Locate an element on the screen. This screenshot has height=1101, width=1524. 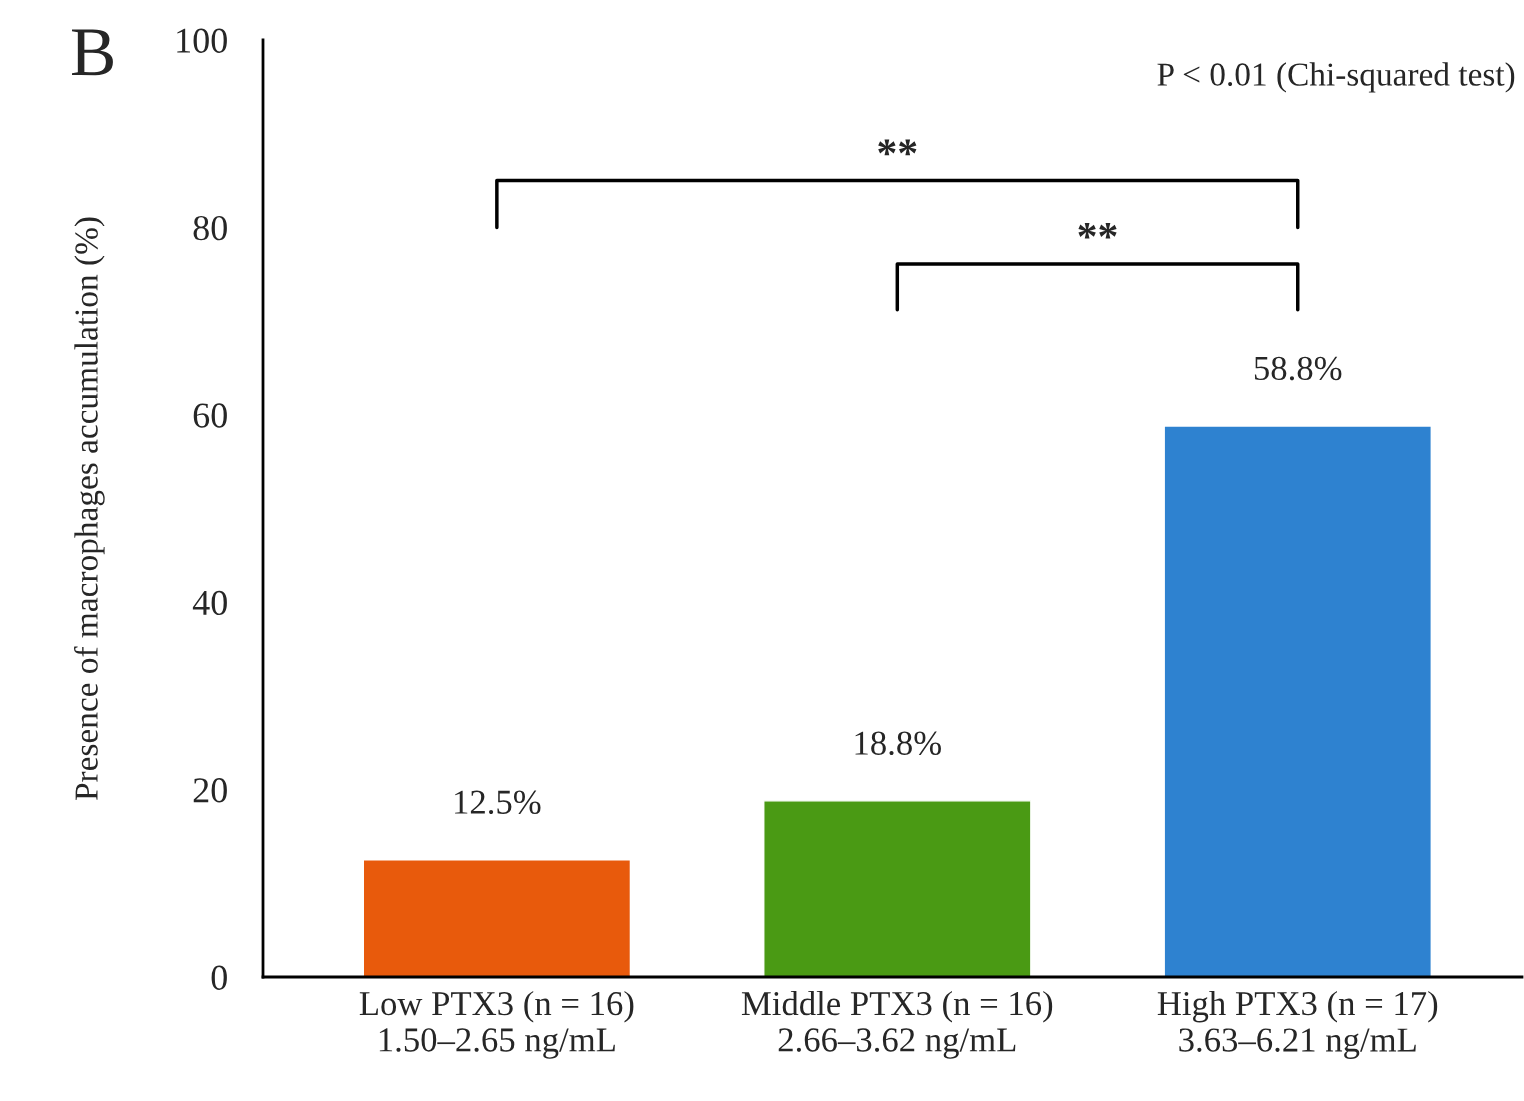
y-axis-title: Presence of macrophages accumulation (%) is located at coordinates (89, 509).